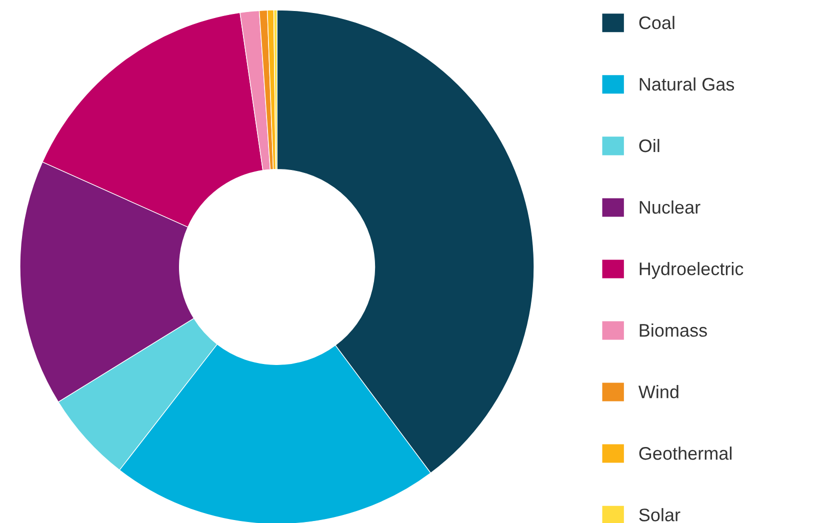 The height and width of the screenshot is (523, 831). What do you see at coordinates (685, 453) in the screenshot?
I see `legend-label: Geothermal` at bounding box center [685, 453].